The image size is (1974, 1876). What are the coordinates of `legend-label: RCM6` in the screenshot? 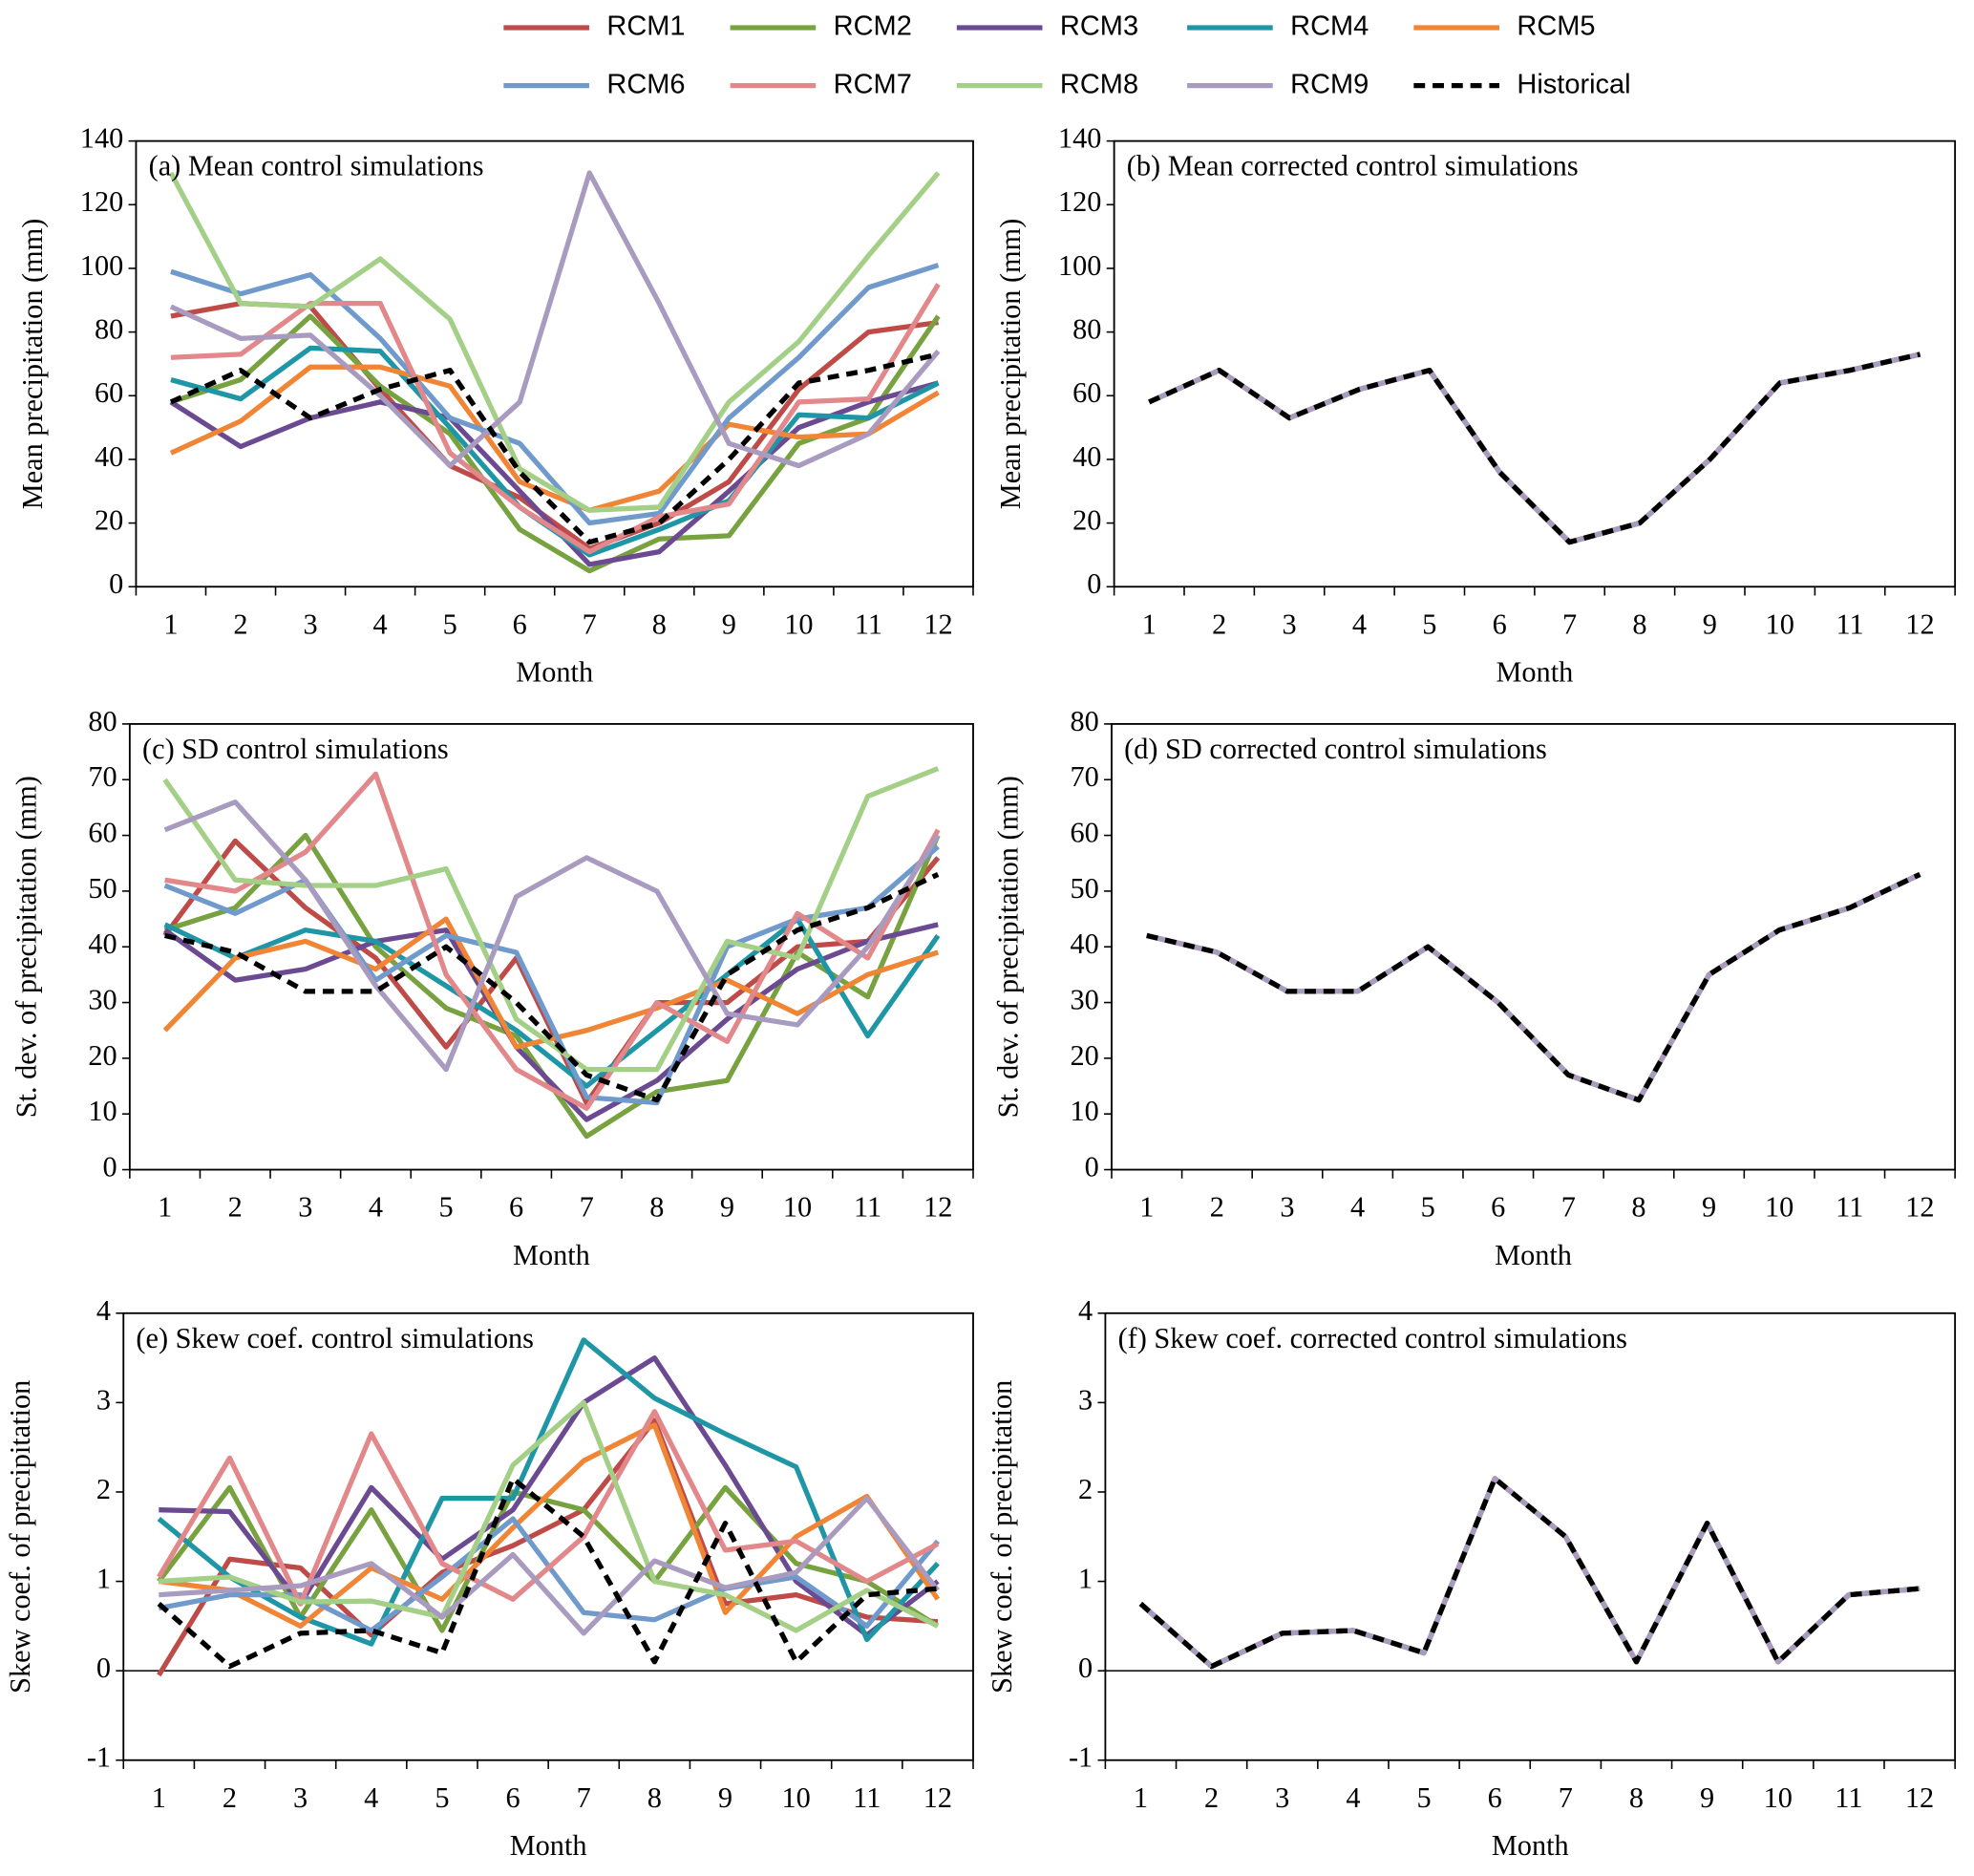 It's located at (645, 84).